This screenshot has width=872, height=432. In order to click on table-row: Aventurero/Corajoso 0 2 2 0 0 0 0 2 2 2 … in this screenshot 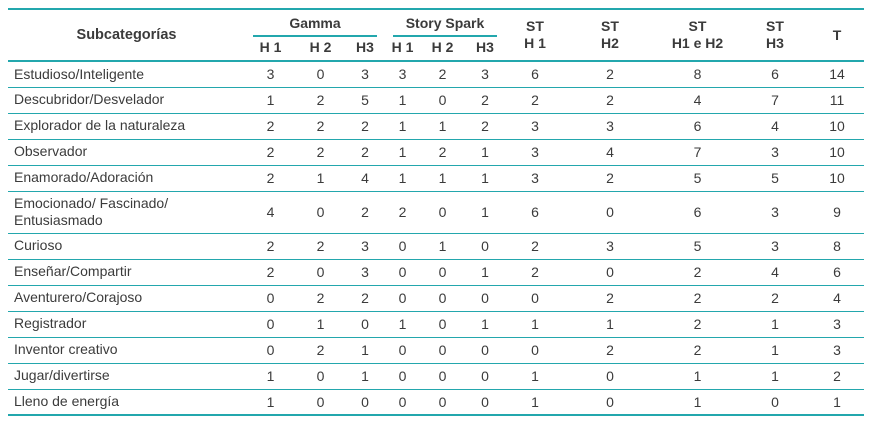, I will do `click(436, 297)`.